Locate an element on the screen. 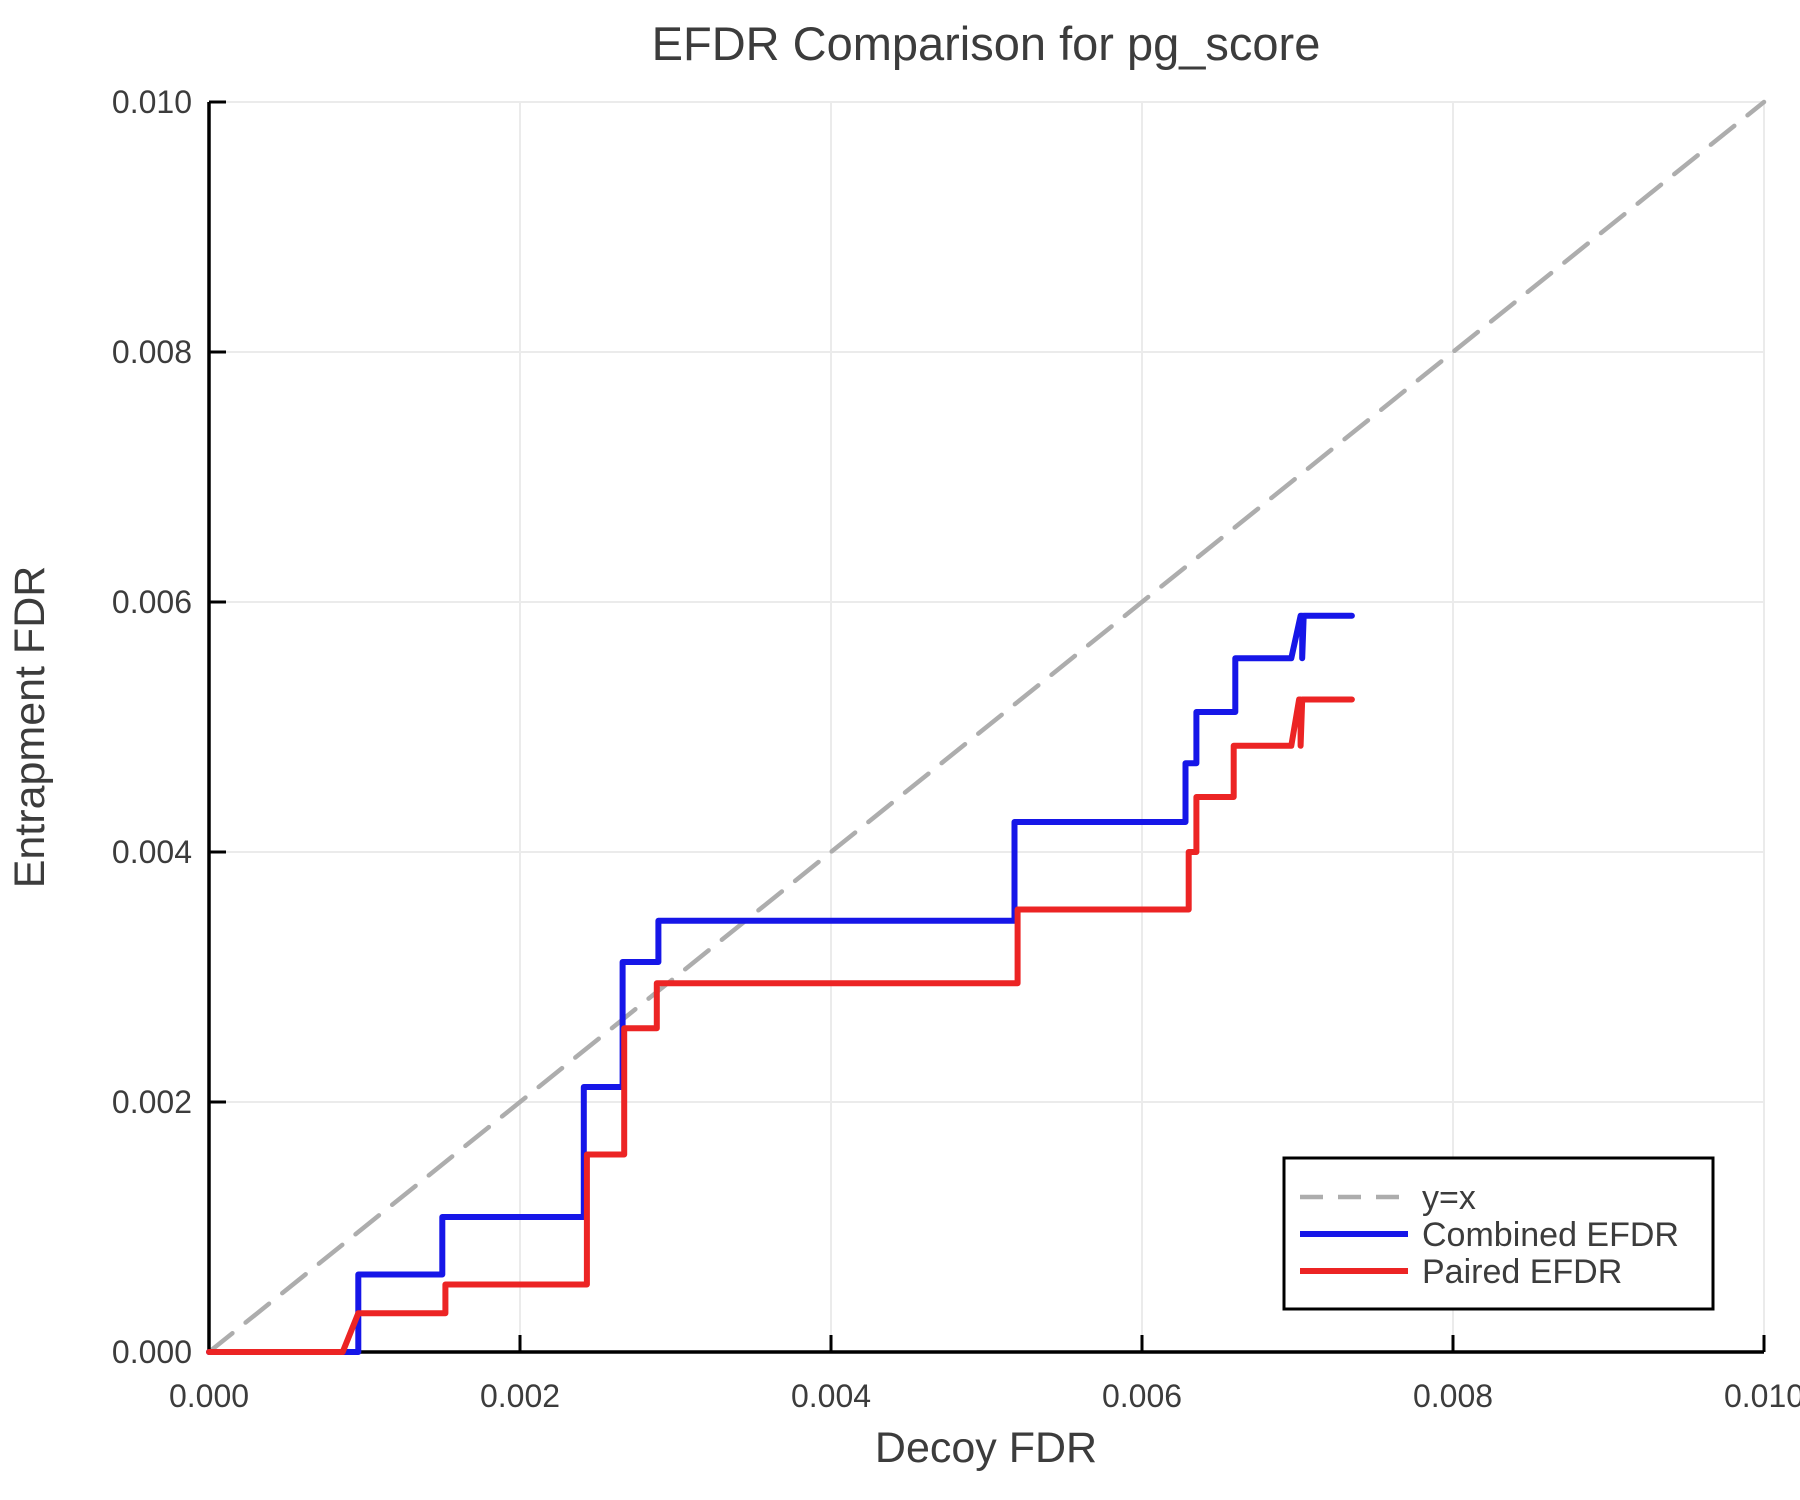 The height and width of the screenshot is (1500, 1800). legend-label-identity-line: y=x is located at coordinates (1449, 1198).